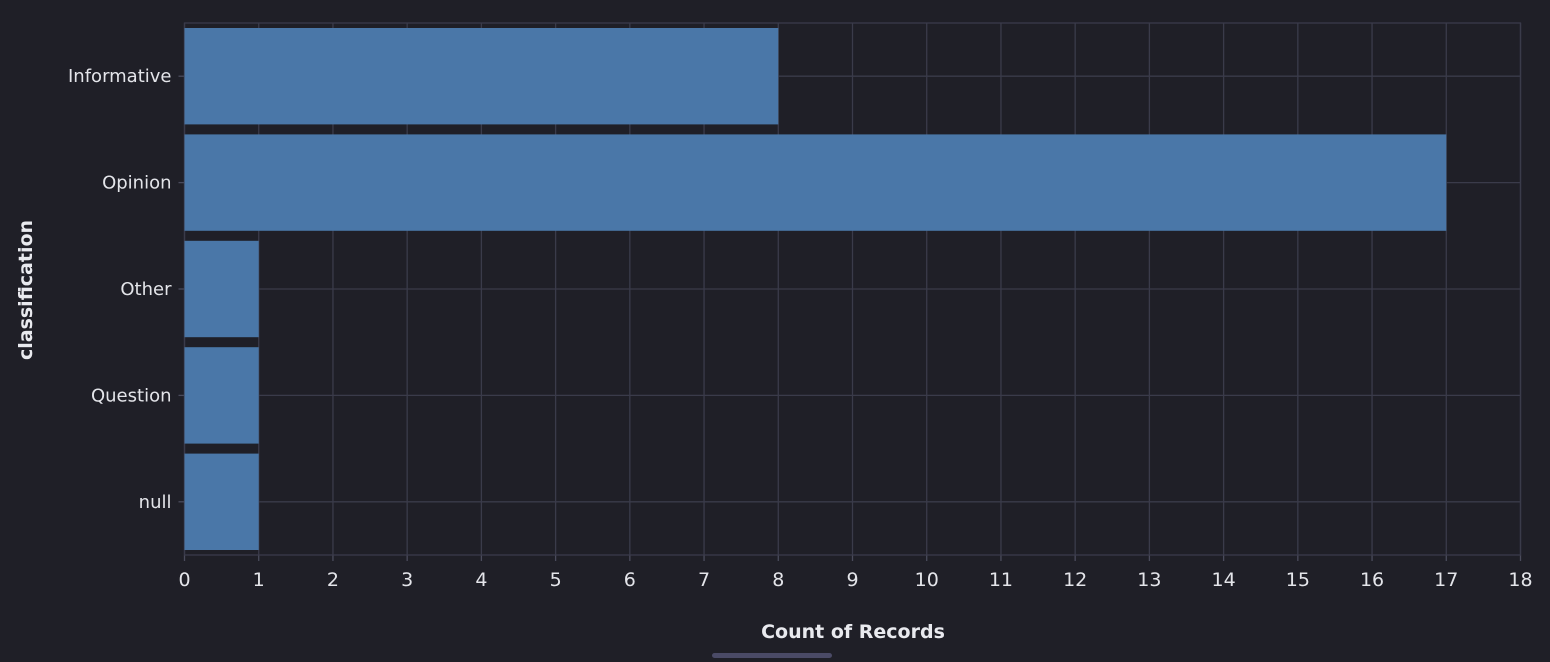 The width and height of the screenshot is (1550, 662). What do you see at coordinates (120, 76) in the screenshot?
I see `y-tick-label: Informative` at bounding box center [120, 76].